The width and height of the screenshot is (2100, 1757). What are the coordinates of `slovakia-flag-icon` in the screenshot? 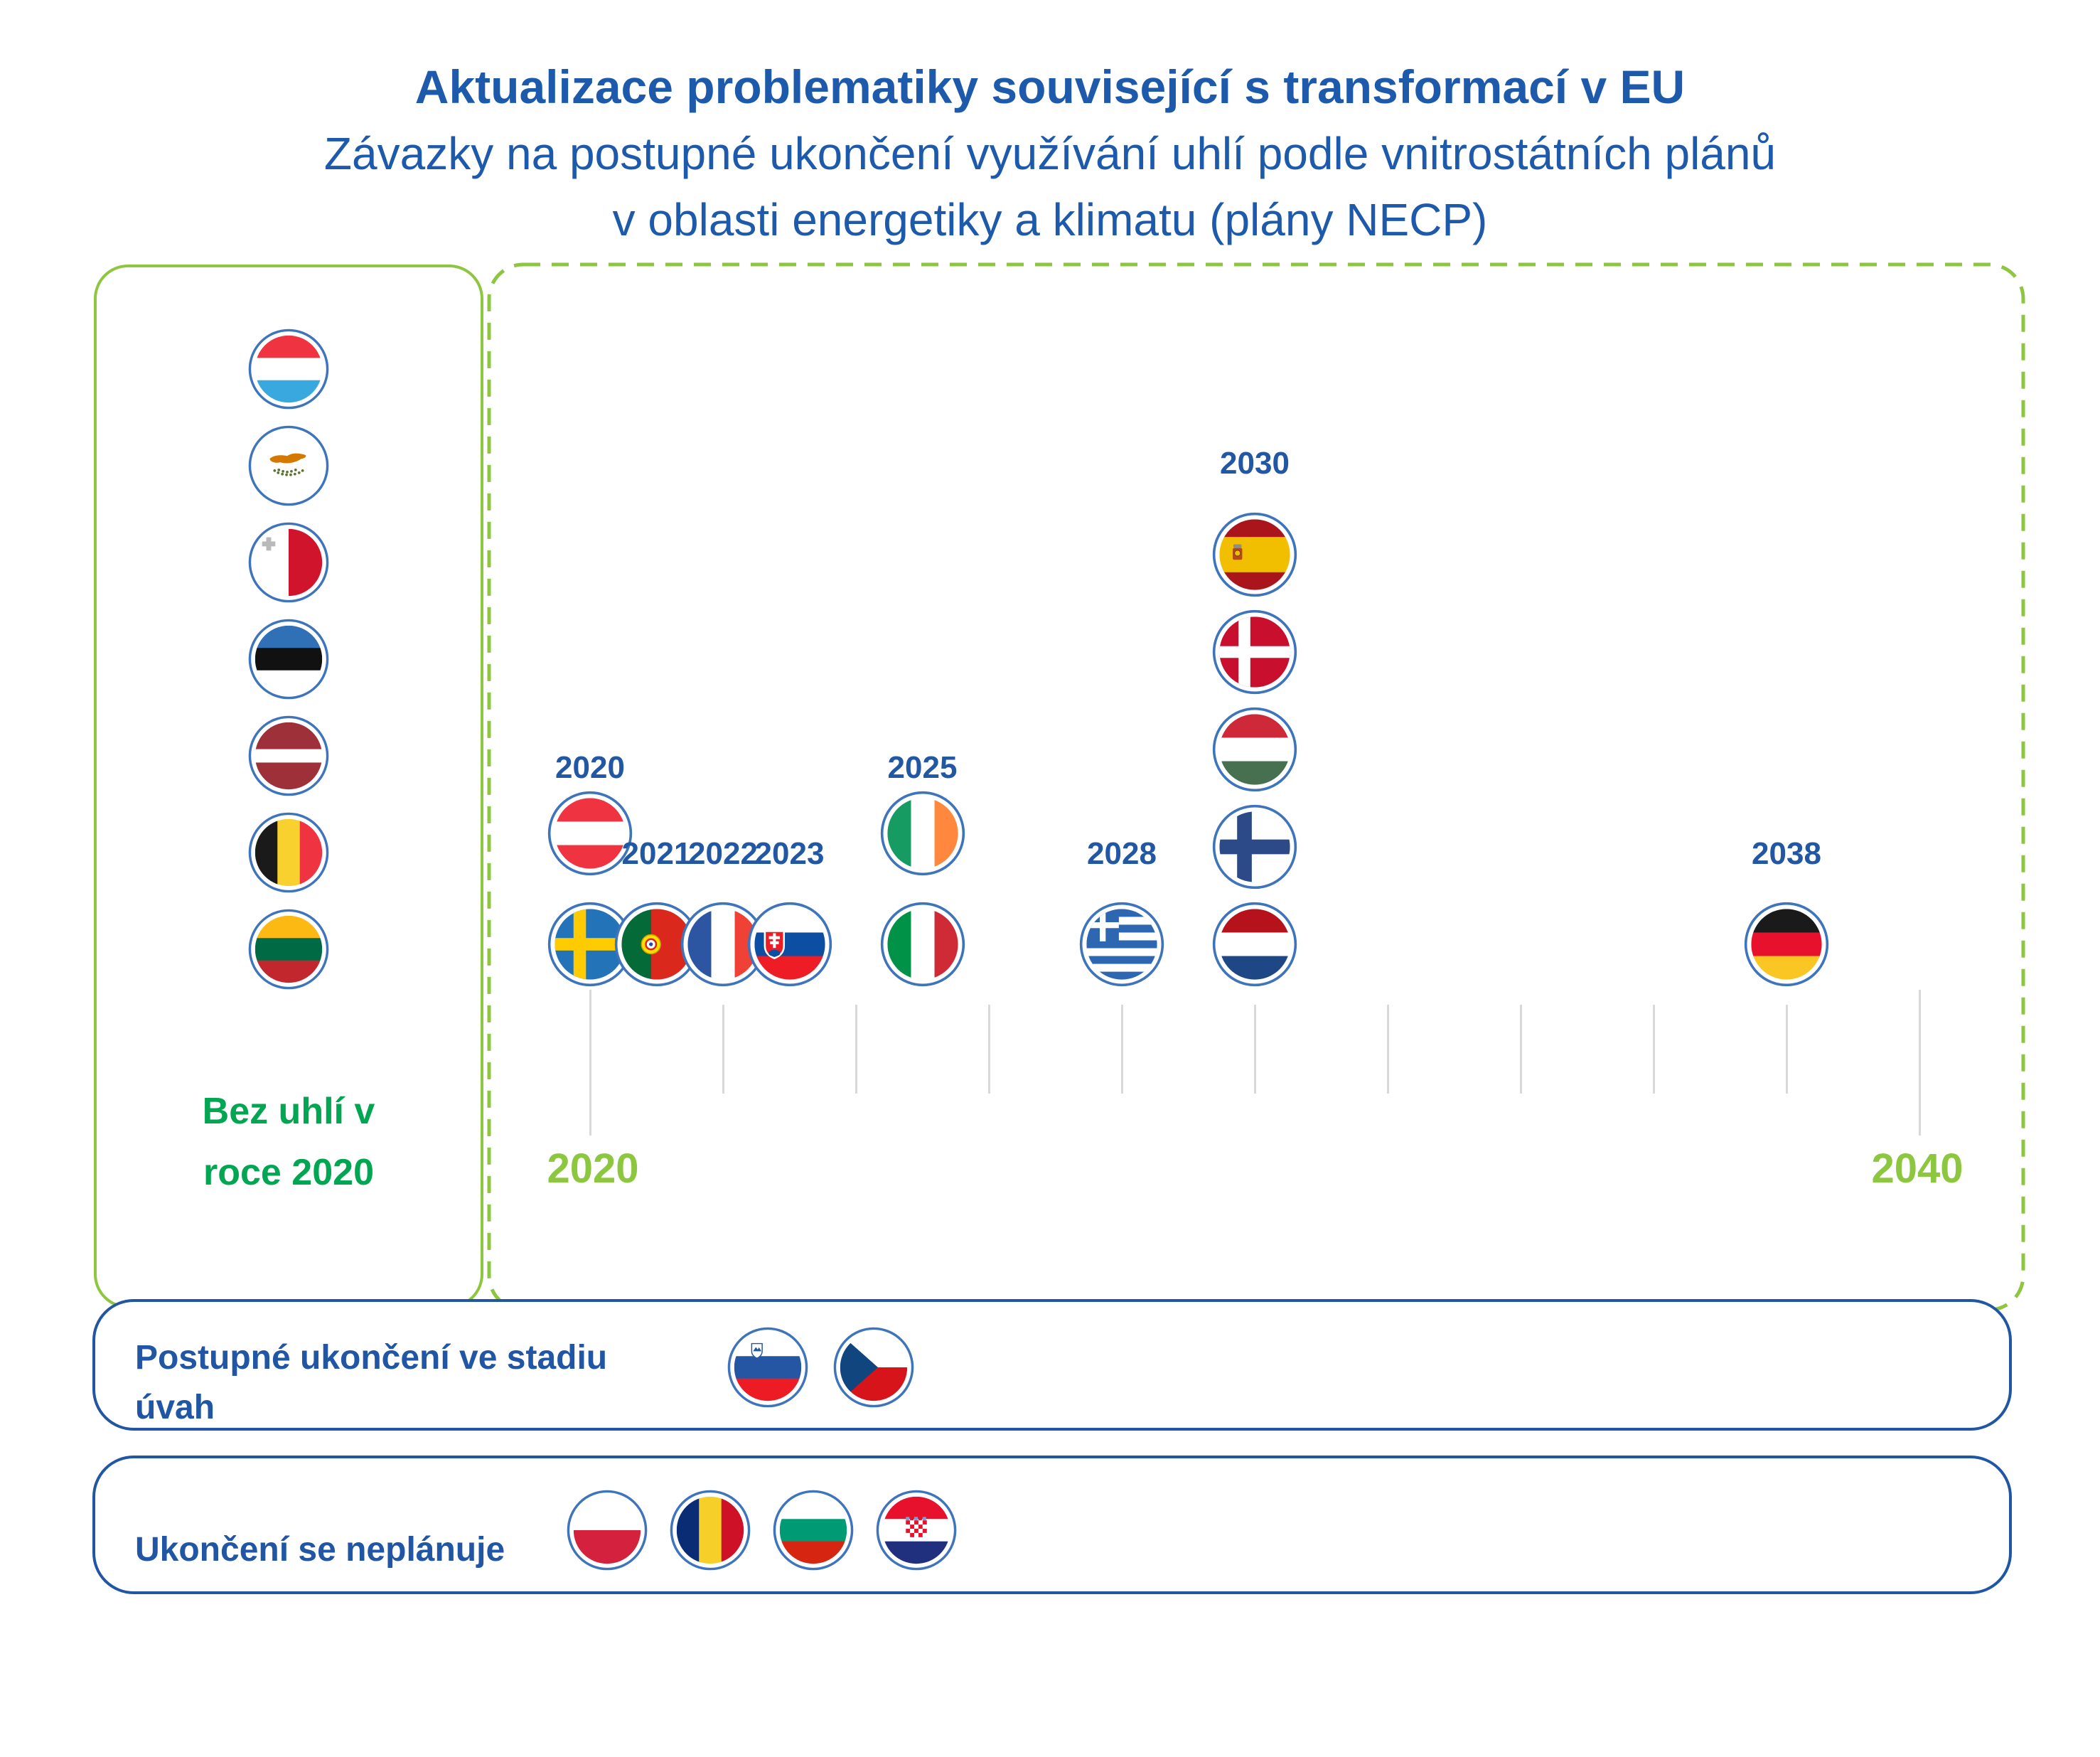 It's located at (790, 944).